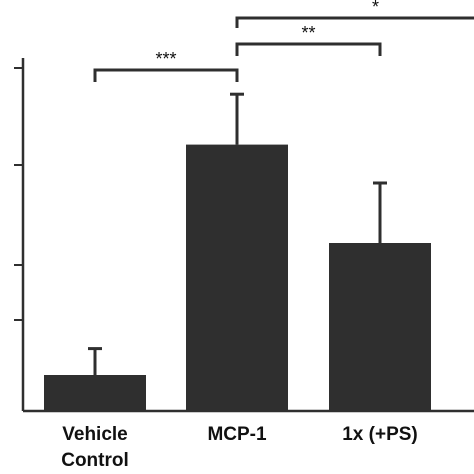 This screenshot has width=474, height=474. I want to click on category-label-2-0: 1x (+PS), so click(380, 434).